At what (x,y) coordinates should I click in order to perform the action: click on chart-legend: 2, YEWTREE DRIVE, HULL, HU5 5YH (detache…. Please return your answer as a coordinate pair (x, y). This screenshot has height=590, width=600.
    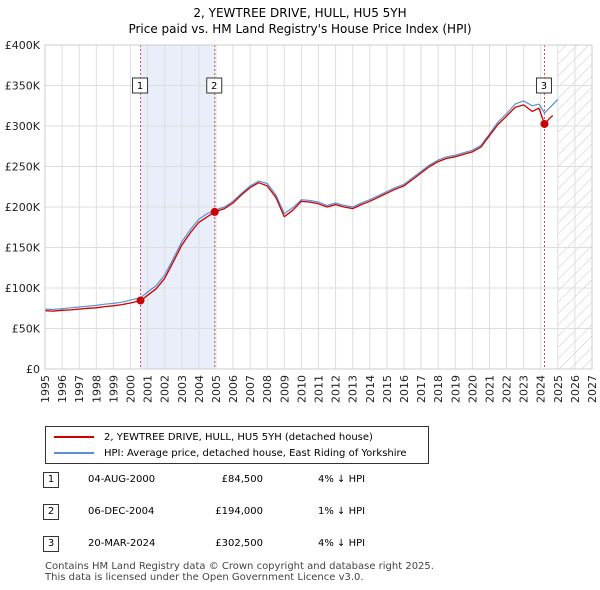
    Looking at the image, I should click on (237, 445).